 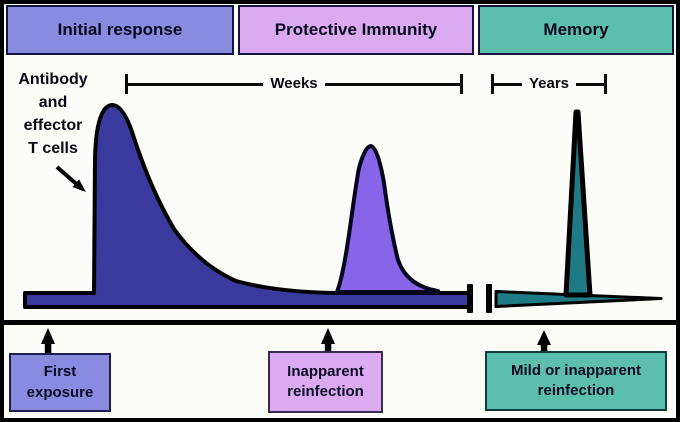 I want to click on phase-box-protective-immunity: Protective Immunity, so click(x=356, y=30).